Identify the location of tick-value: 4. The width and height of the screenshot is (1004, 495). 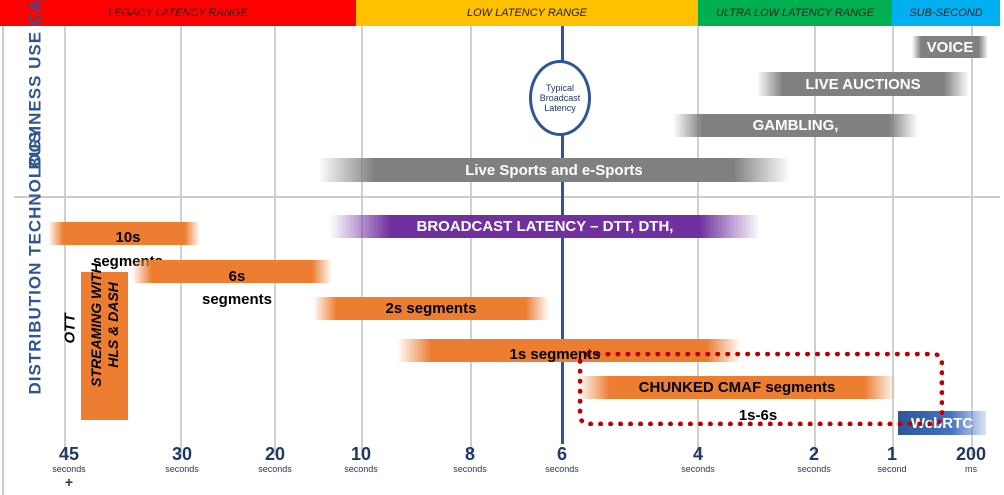
(697, 454).